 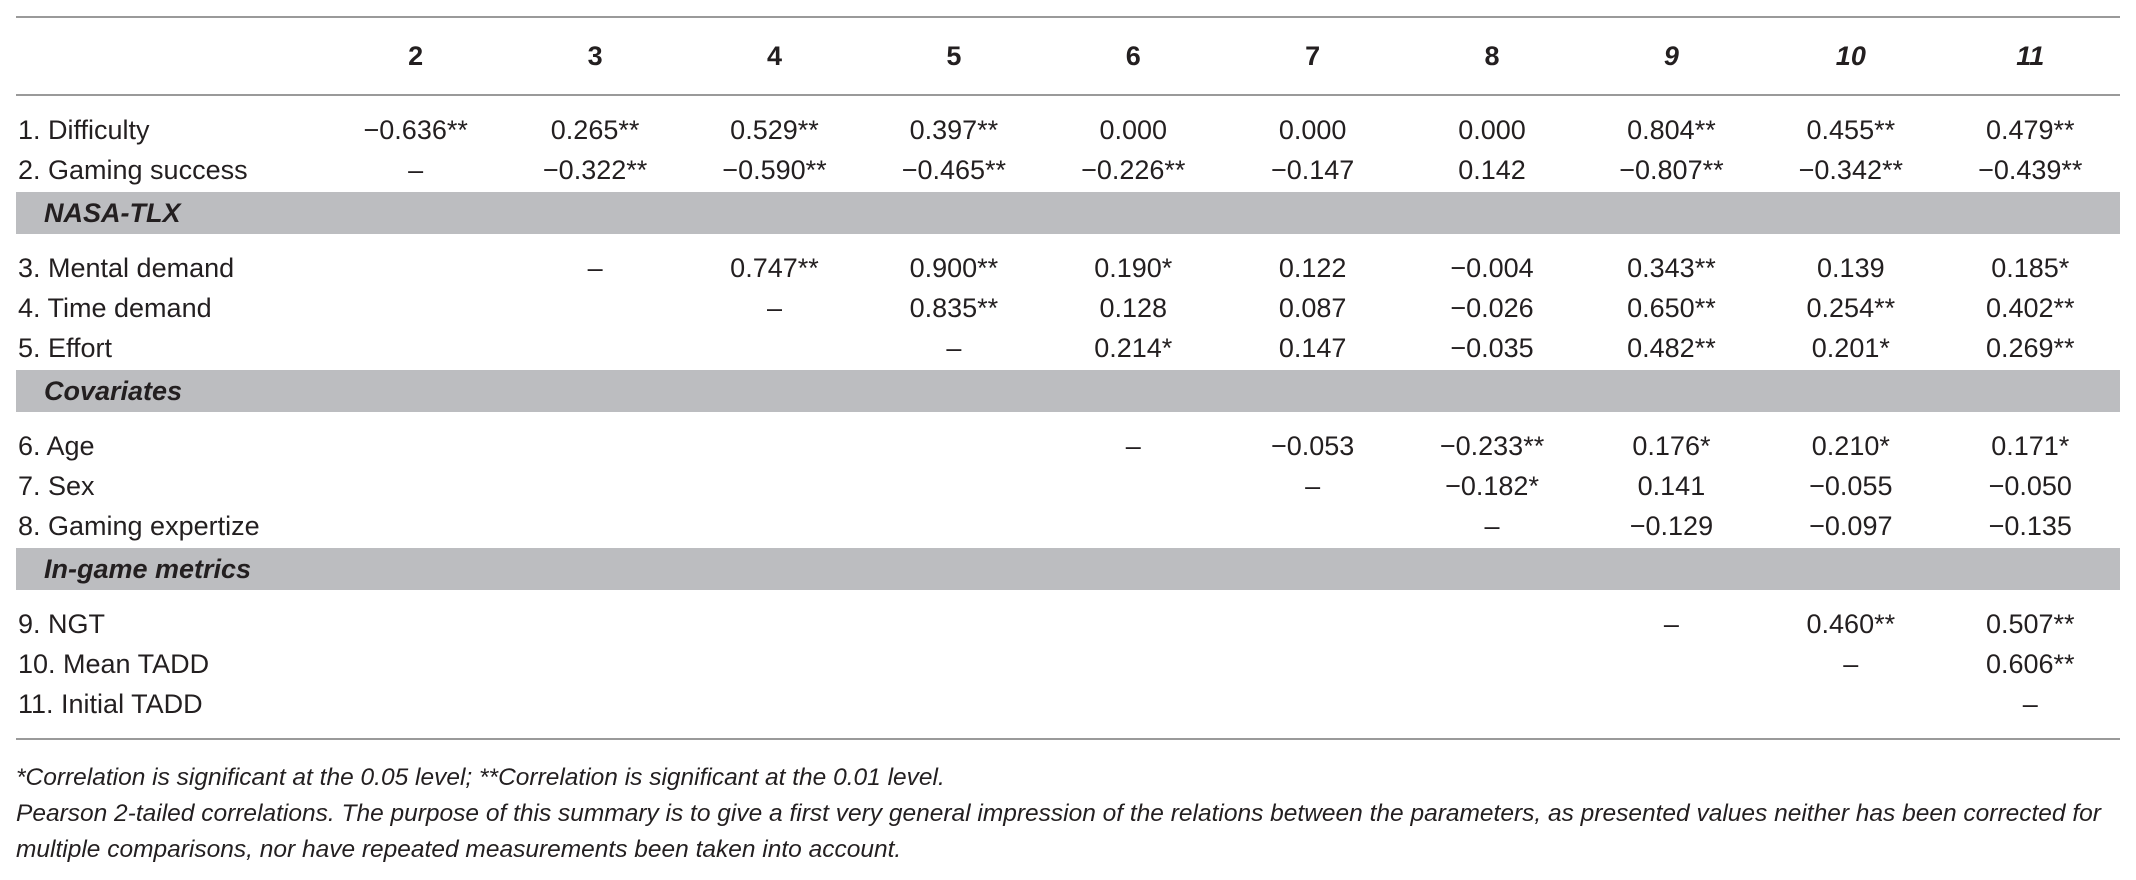 What do you see at coordinates (2030, 485) in the screenshot?
I see `correlation-cell: −0.050` at bounding box center [2030, 485].